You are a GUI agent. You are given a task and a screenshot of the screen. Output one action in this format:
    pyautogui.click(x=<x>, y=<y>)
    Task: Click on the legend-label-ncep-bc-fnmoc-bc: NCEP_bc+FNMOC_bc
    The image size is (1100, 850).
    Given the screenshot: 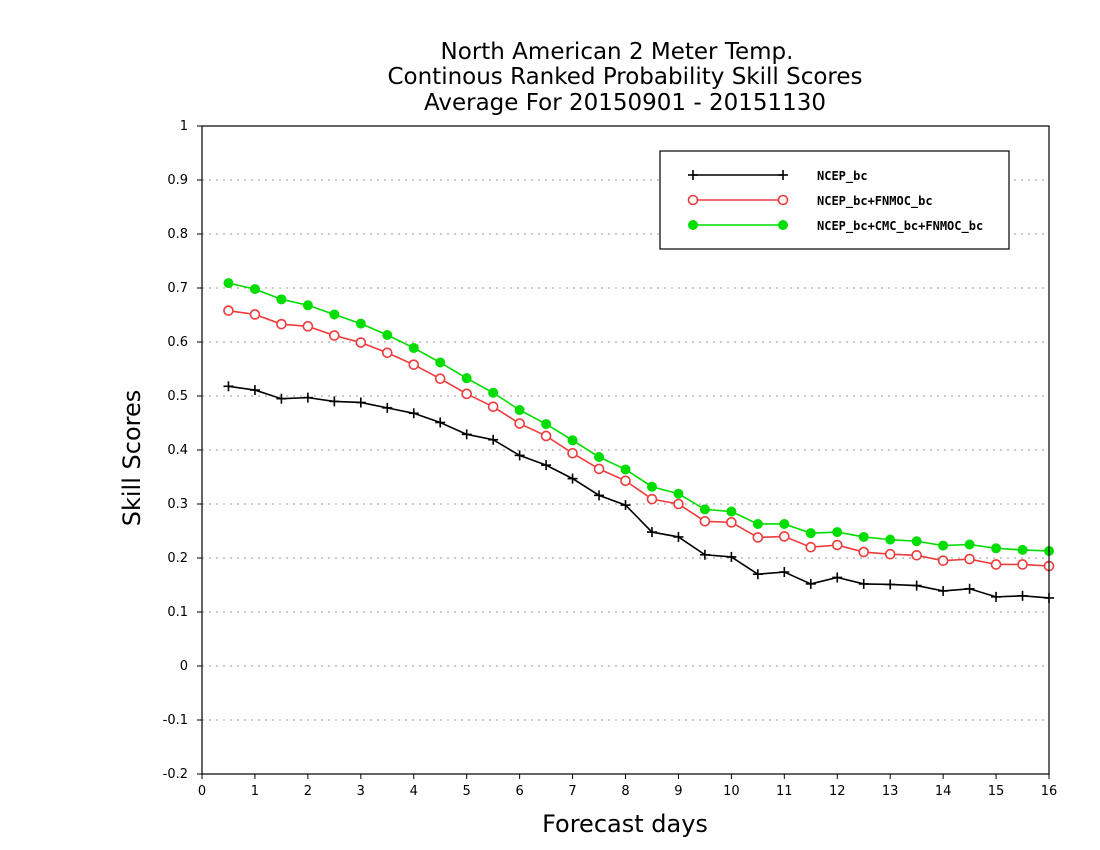 What is the action you would take?
    pyautogui.click(x=875, y=201)
    